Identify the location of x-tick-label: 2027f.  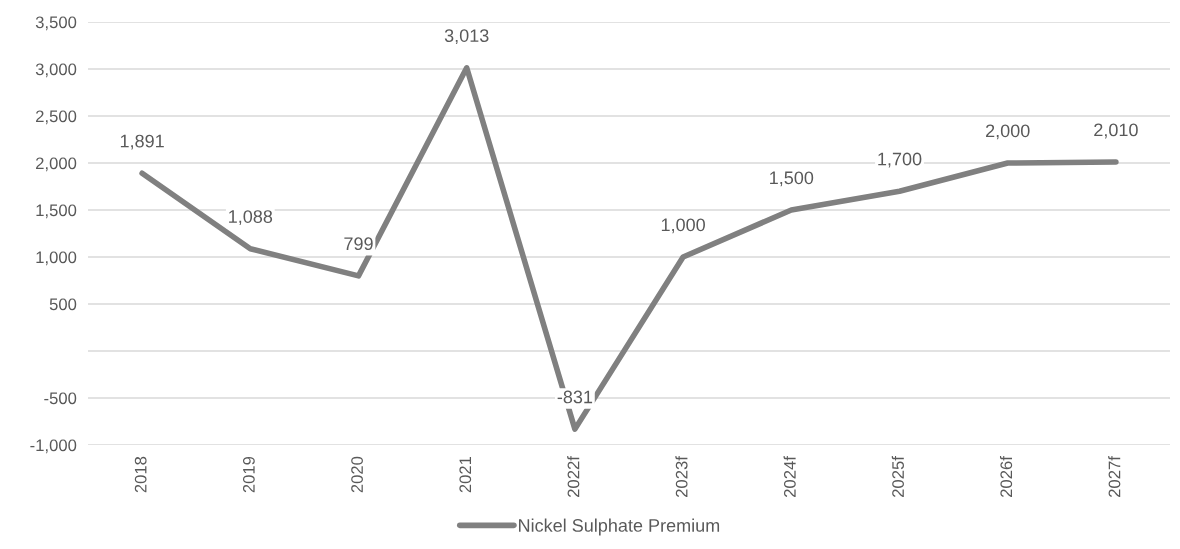
(1114, 476).